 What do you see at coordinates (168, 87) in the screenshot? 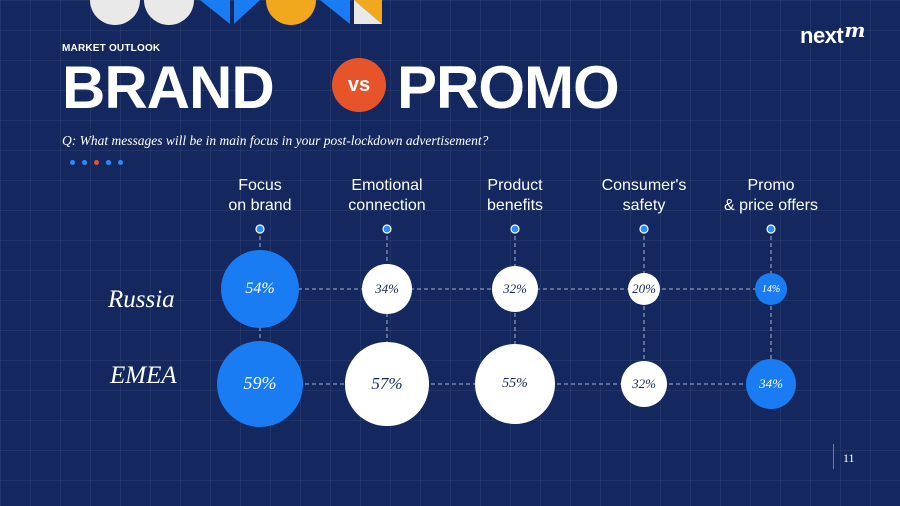
I see `title-brand: BRAND` at bounding box center [168, 87].